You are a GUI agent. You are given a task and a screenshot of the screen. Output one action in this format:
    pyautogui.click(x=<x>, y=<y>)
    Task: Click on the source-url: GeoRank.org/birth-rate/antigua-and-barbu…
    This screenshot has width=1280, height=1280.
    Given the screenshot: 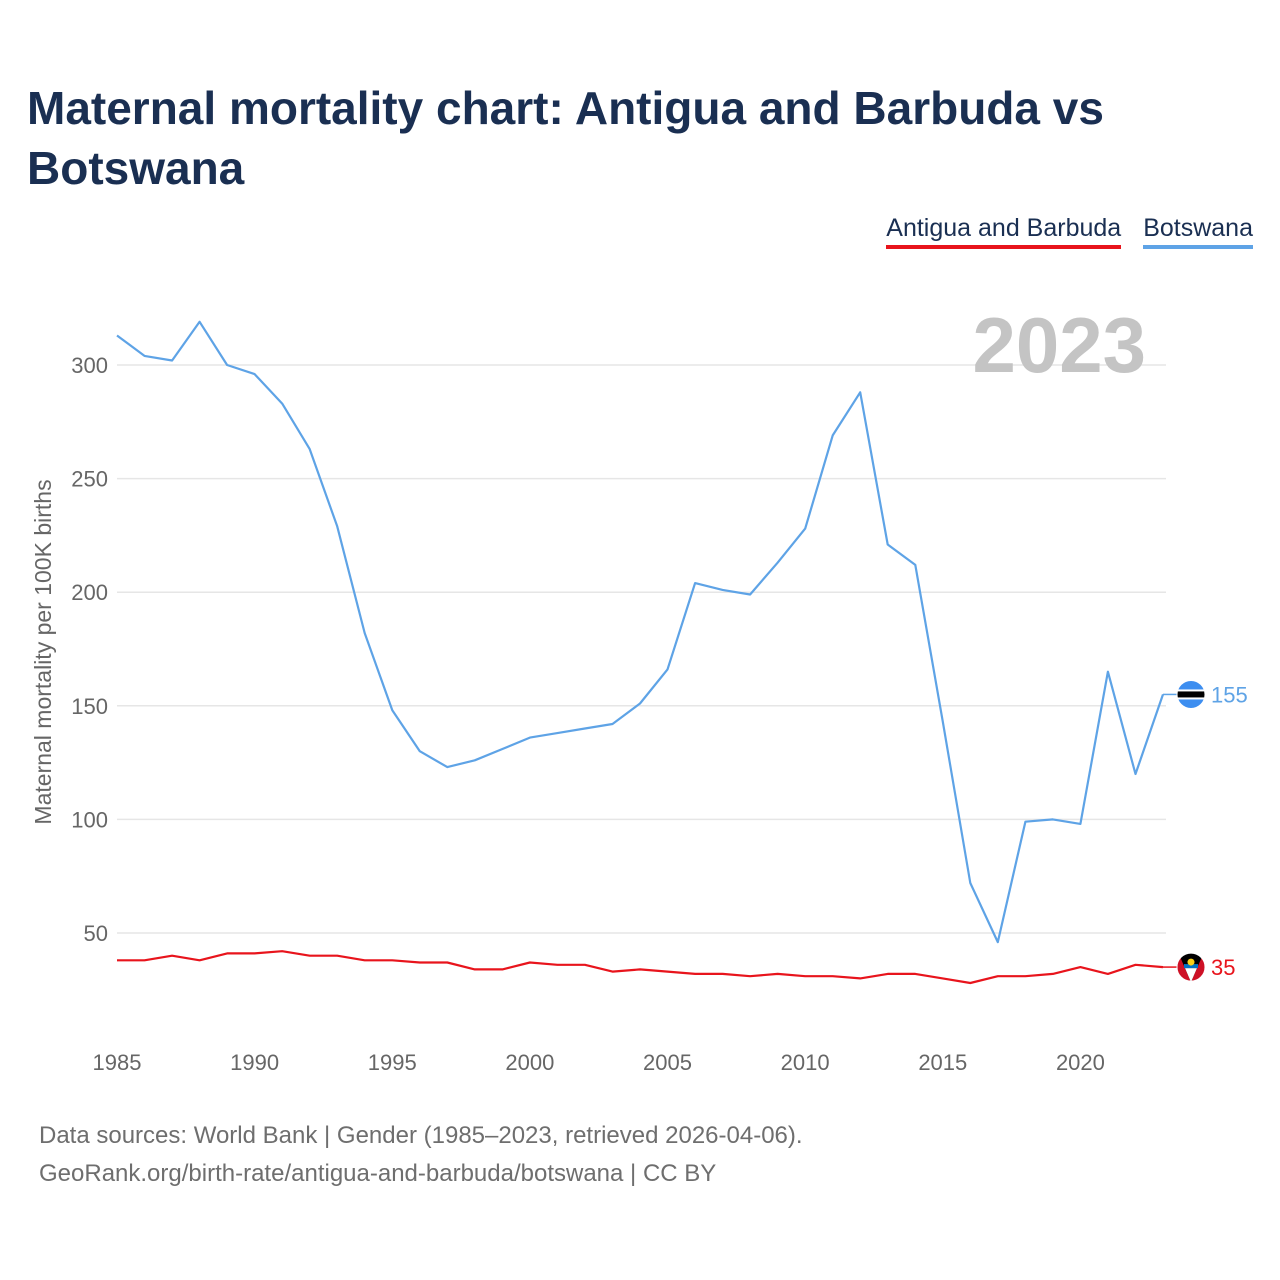 What is the action you would take?
    pyautogui.click(x=378, y=1173)
    